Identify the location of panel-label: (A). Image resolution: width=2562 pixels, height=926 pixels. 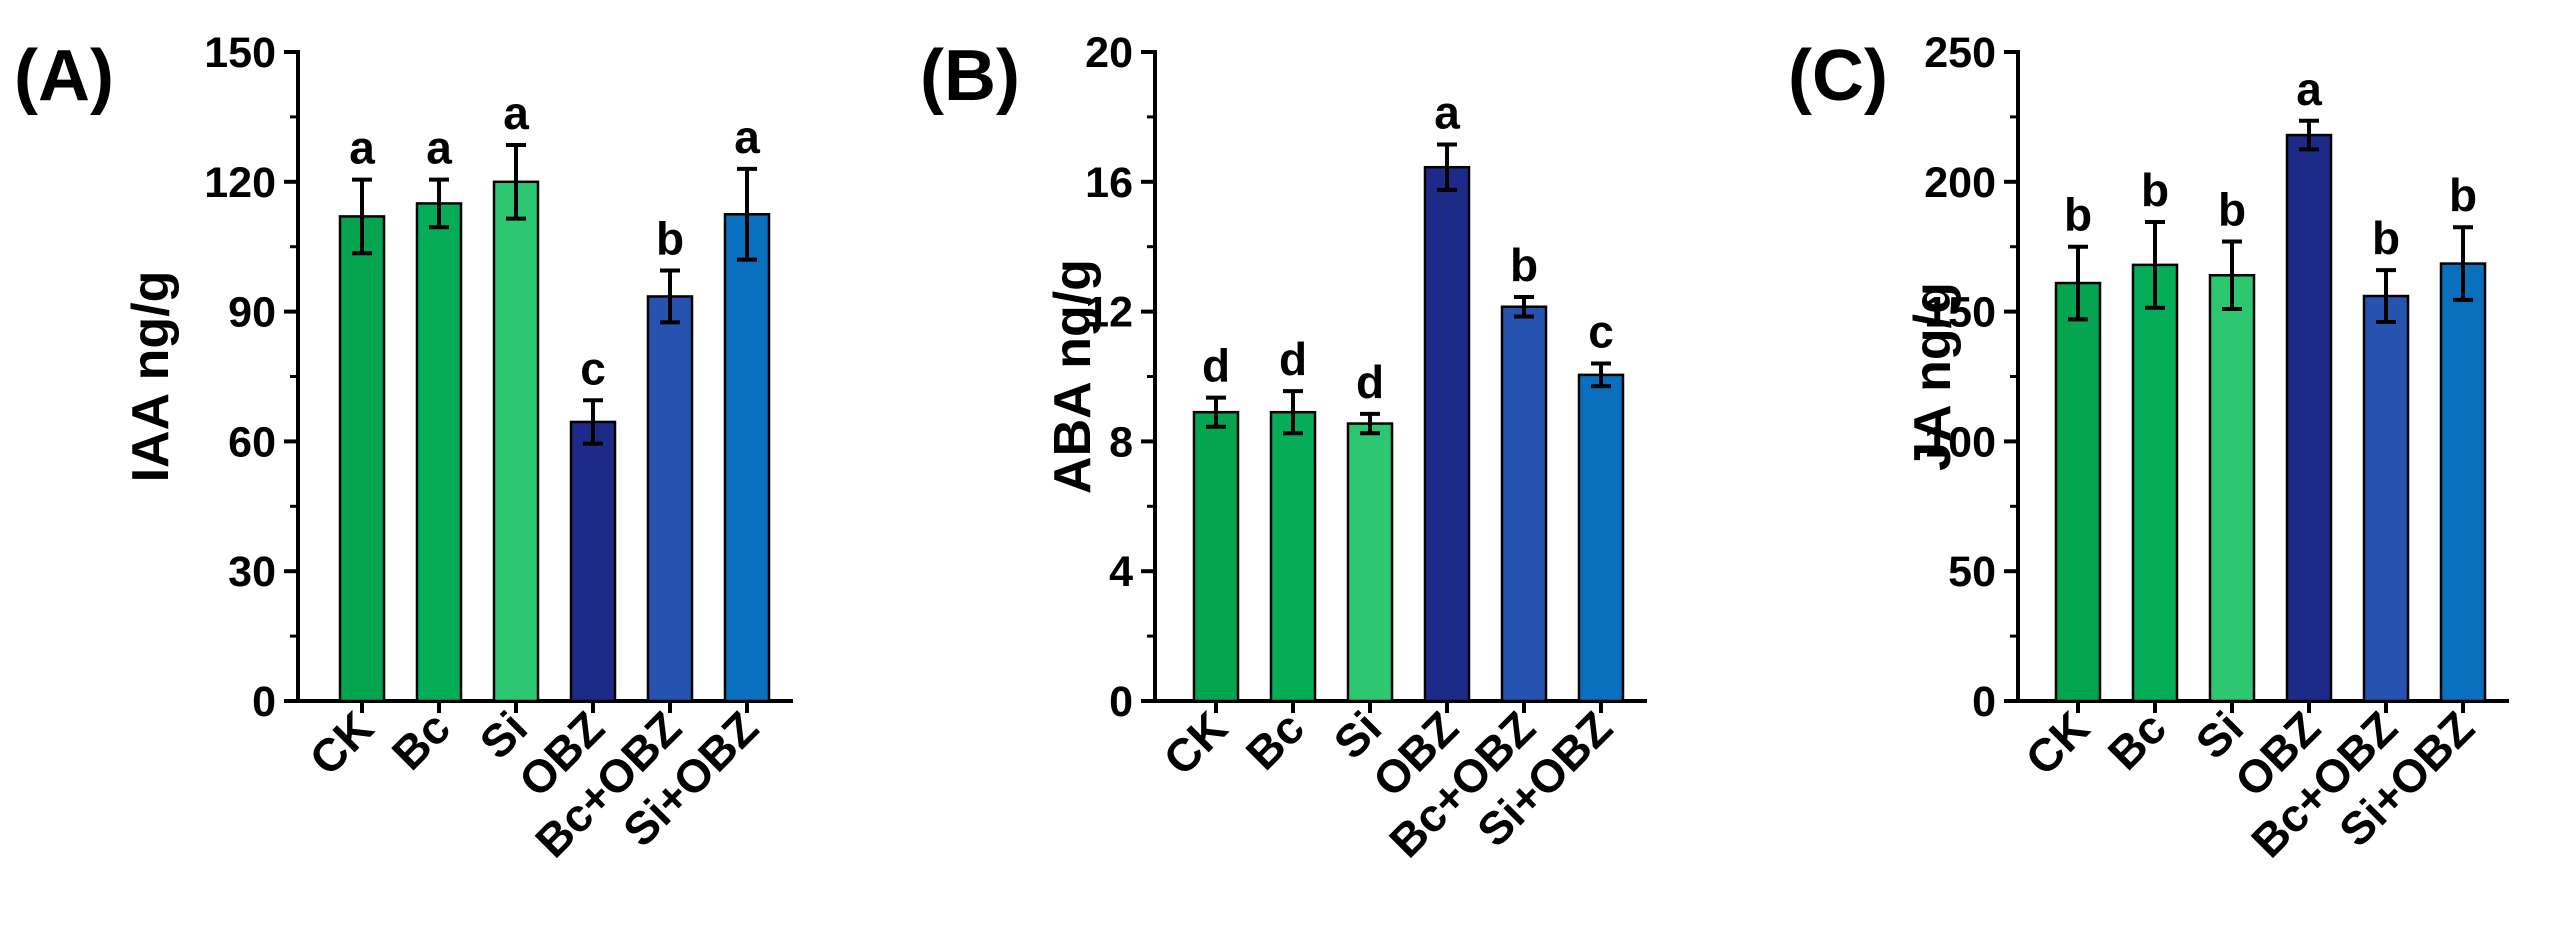
(64, 76).